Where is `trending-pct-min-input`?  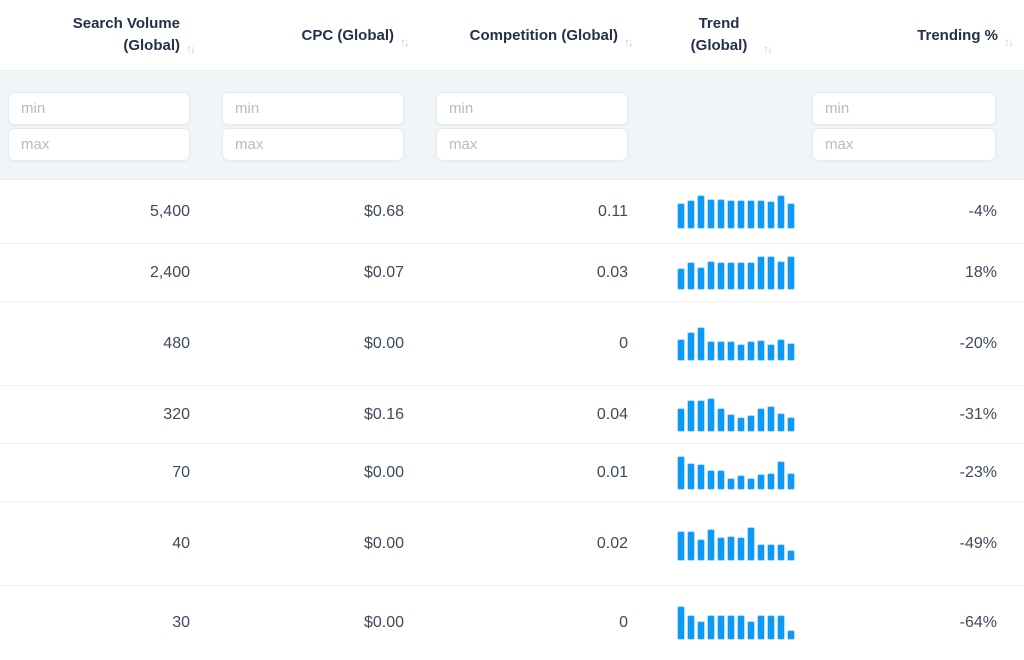 trending-pct-min-input is located at coordinates (904, 108).